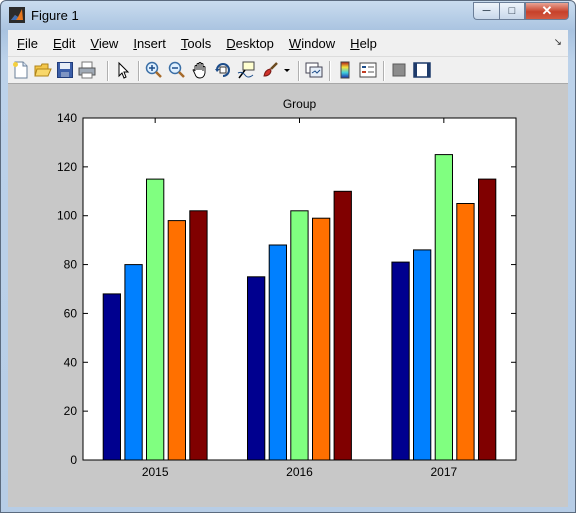 Image resolution: width=576 pixels, height=514 pixels. I want to click on figure-toolbar, so click(288, 70).